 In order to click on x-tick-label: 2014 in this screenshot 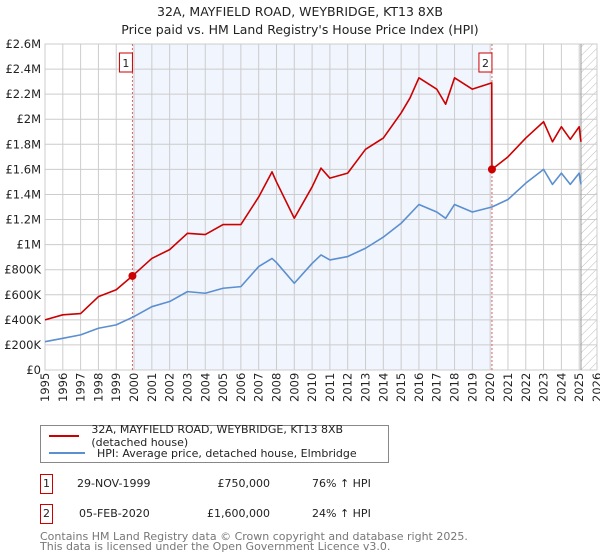, I will do `click(383, 387)`.